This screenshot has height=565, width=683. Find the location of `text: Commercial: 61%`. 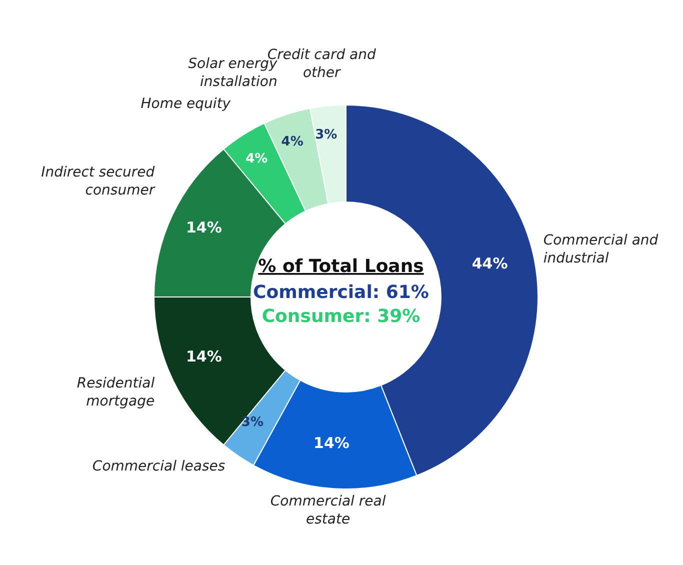

text: Commercial: 61% is located at coordinates (341, 292).